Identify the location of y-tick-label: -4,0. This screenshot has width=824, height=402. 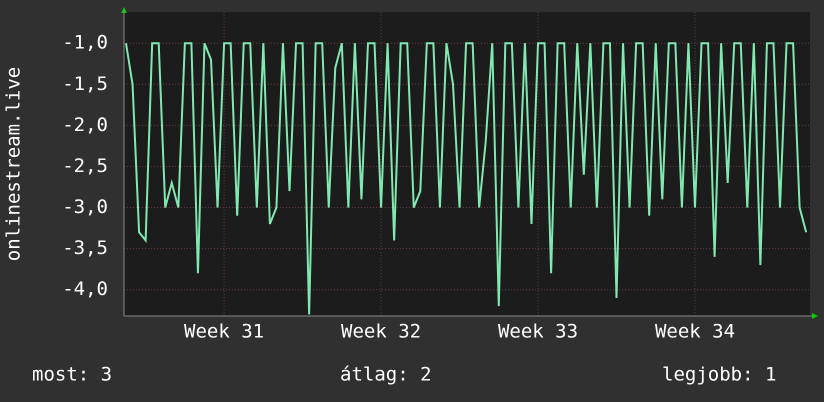
(85, 289).